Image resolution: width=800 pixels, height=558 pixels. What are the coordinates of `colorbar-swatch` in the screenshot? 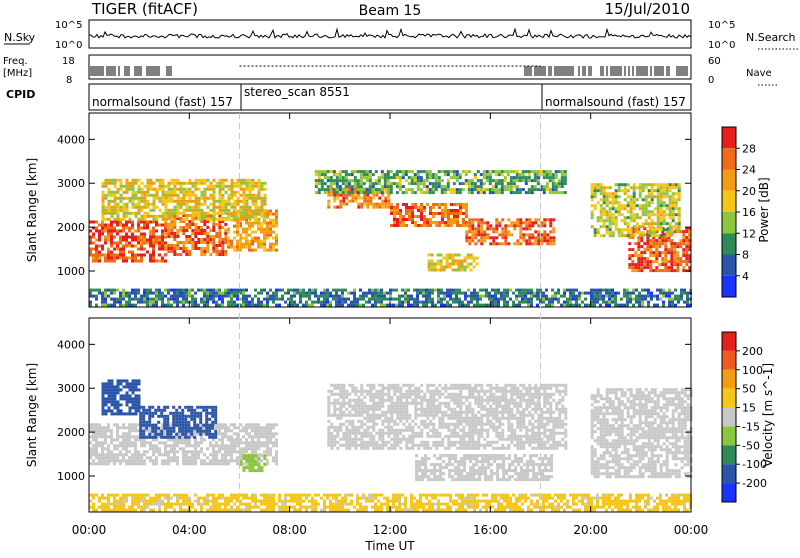 It's located at (729, 286).